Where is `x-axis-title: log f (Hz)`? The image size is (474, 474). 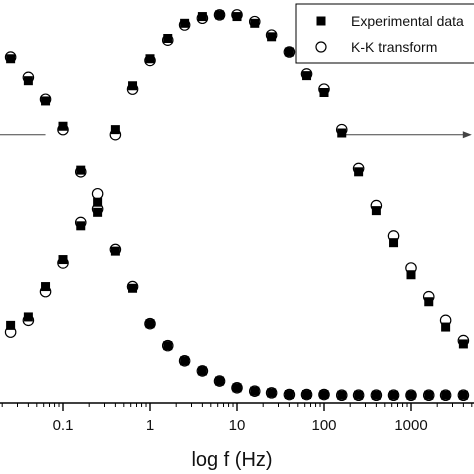 x-axis-title: log f (Hz) is located at coordinates (231, 460).